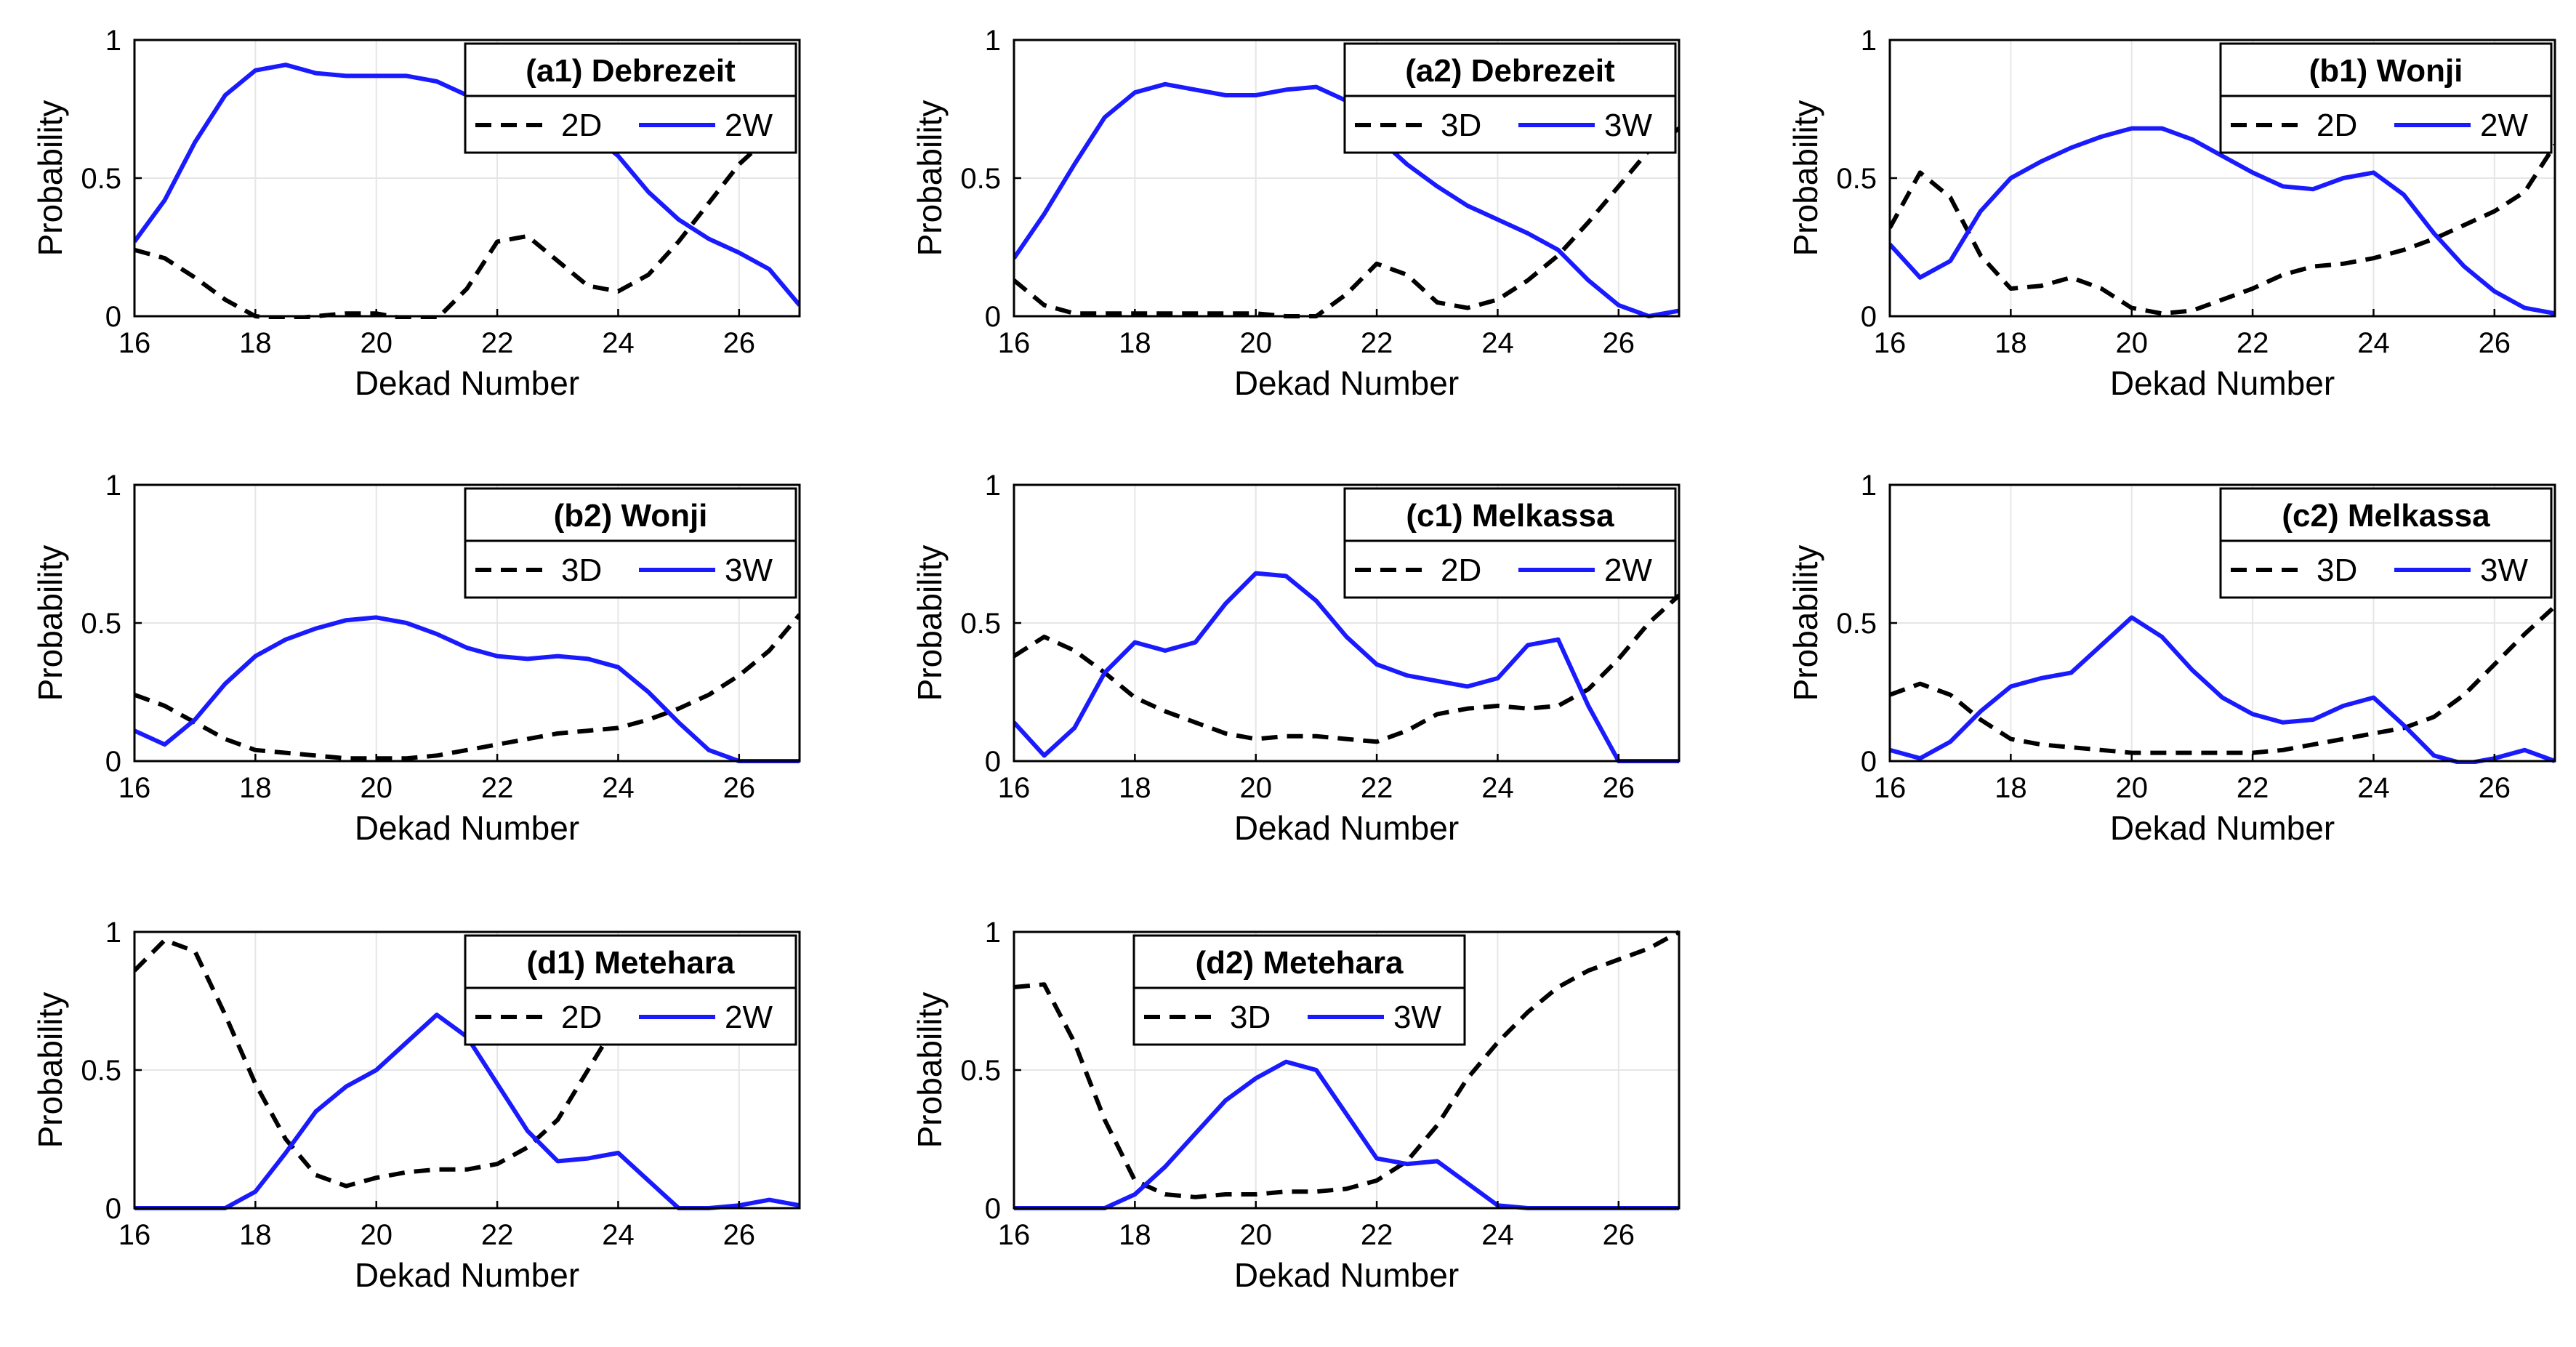 The height and width of the screenshot is (1347, 2576). I want to click on chart-title: (c1) Melkassa, so click(1510, 516).